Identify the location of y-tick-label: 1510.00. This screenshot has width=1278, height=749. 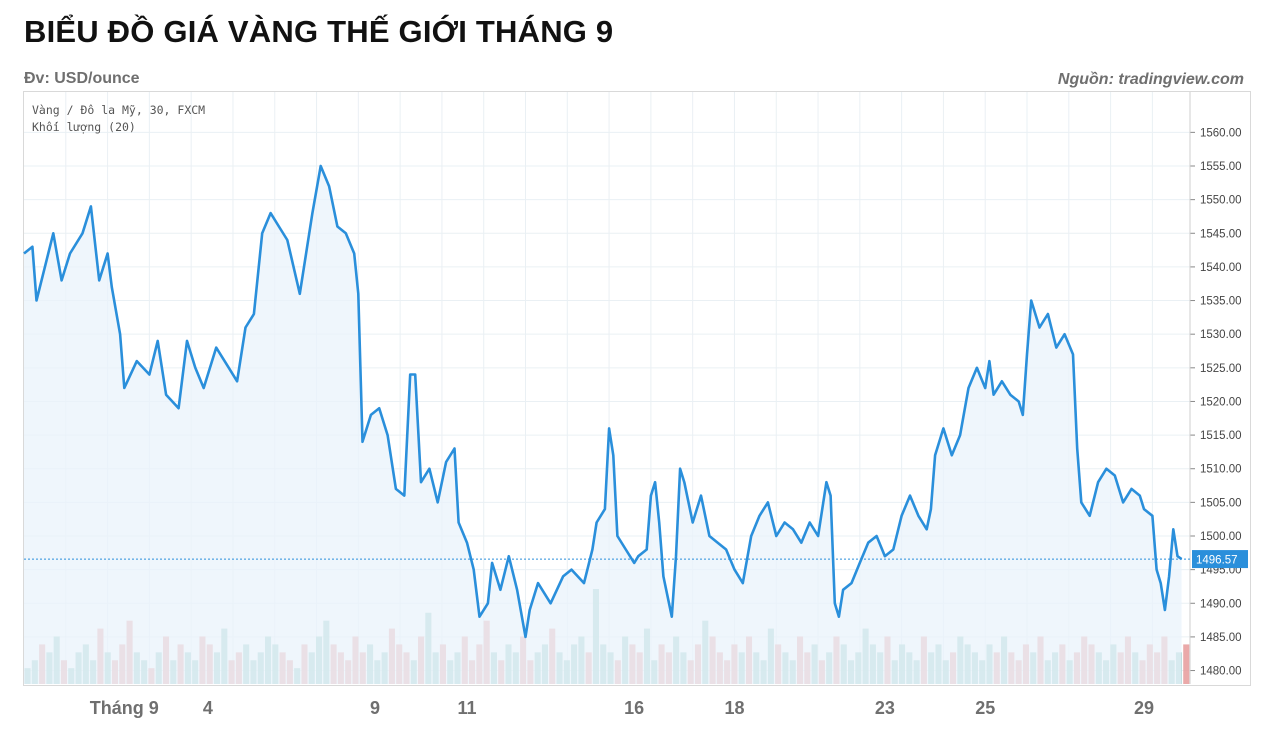
(1221, 470).